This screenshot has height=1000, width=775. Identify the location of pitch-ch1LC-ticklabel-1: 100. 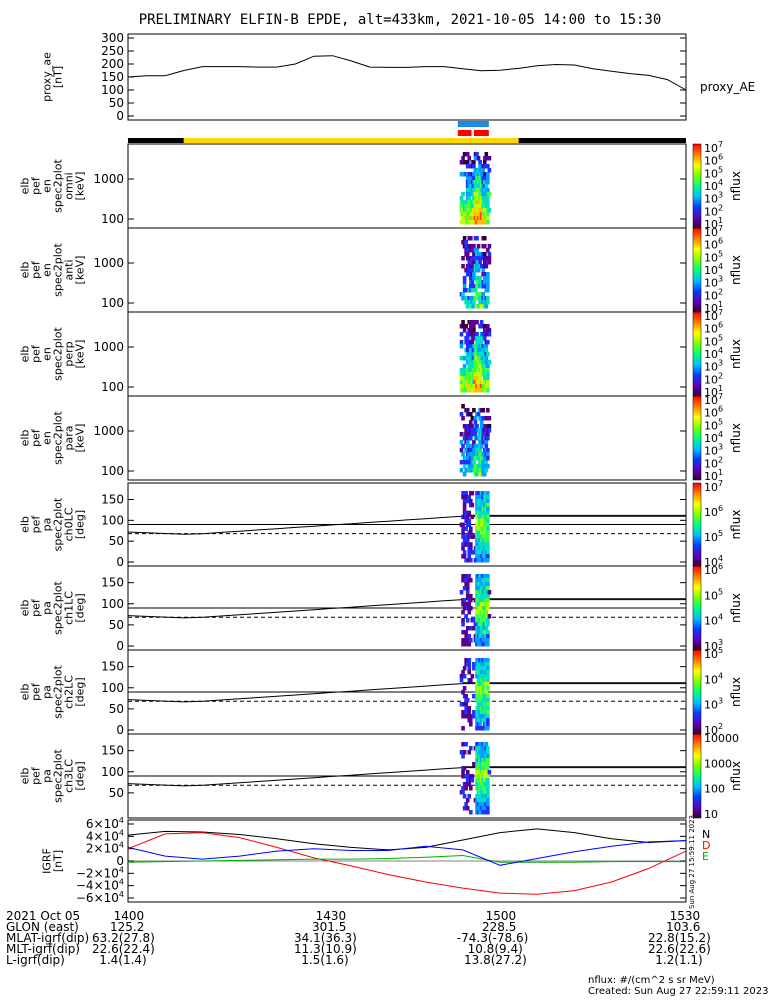
(112, 604).